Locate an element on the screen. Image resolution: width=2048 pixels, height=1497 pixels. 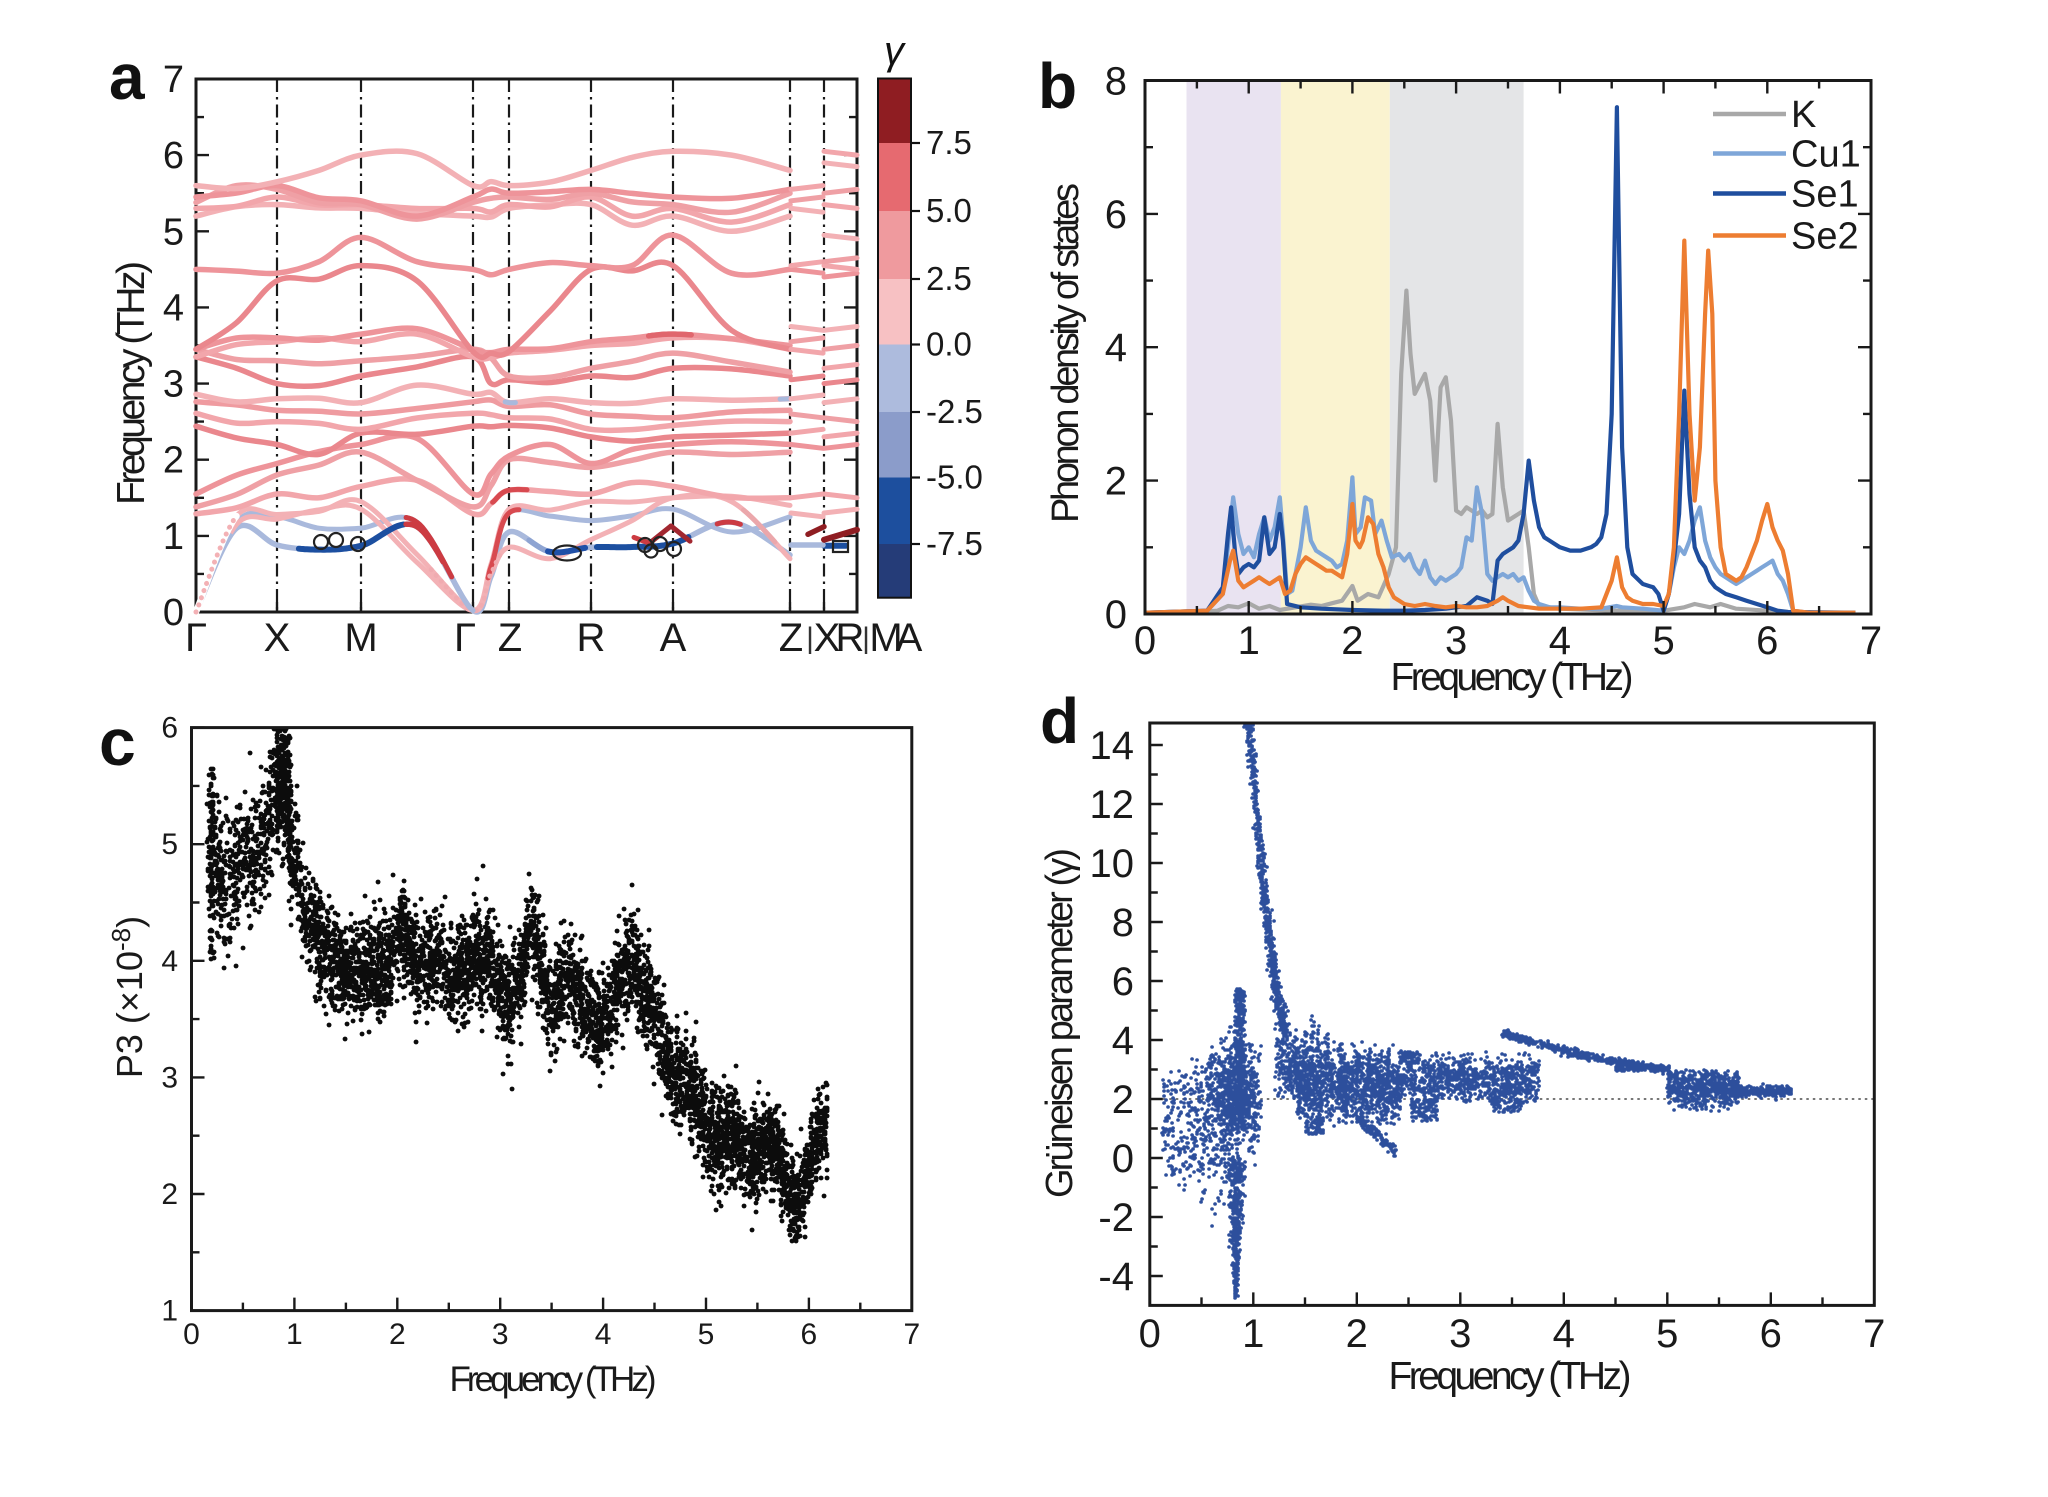
svg-text: c is located at coordinates (117, 742).